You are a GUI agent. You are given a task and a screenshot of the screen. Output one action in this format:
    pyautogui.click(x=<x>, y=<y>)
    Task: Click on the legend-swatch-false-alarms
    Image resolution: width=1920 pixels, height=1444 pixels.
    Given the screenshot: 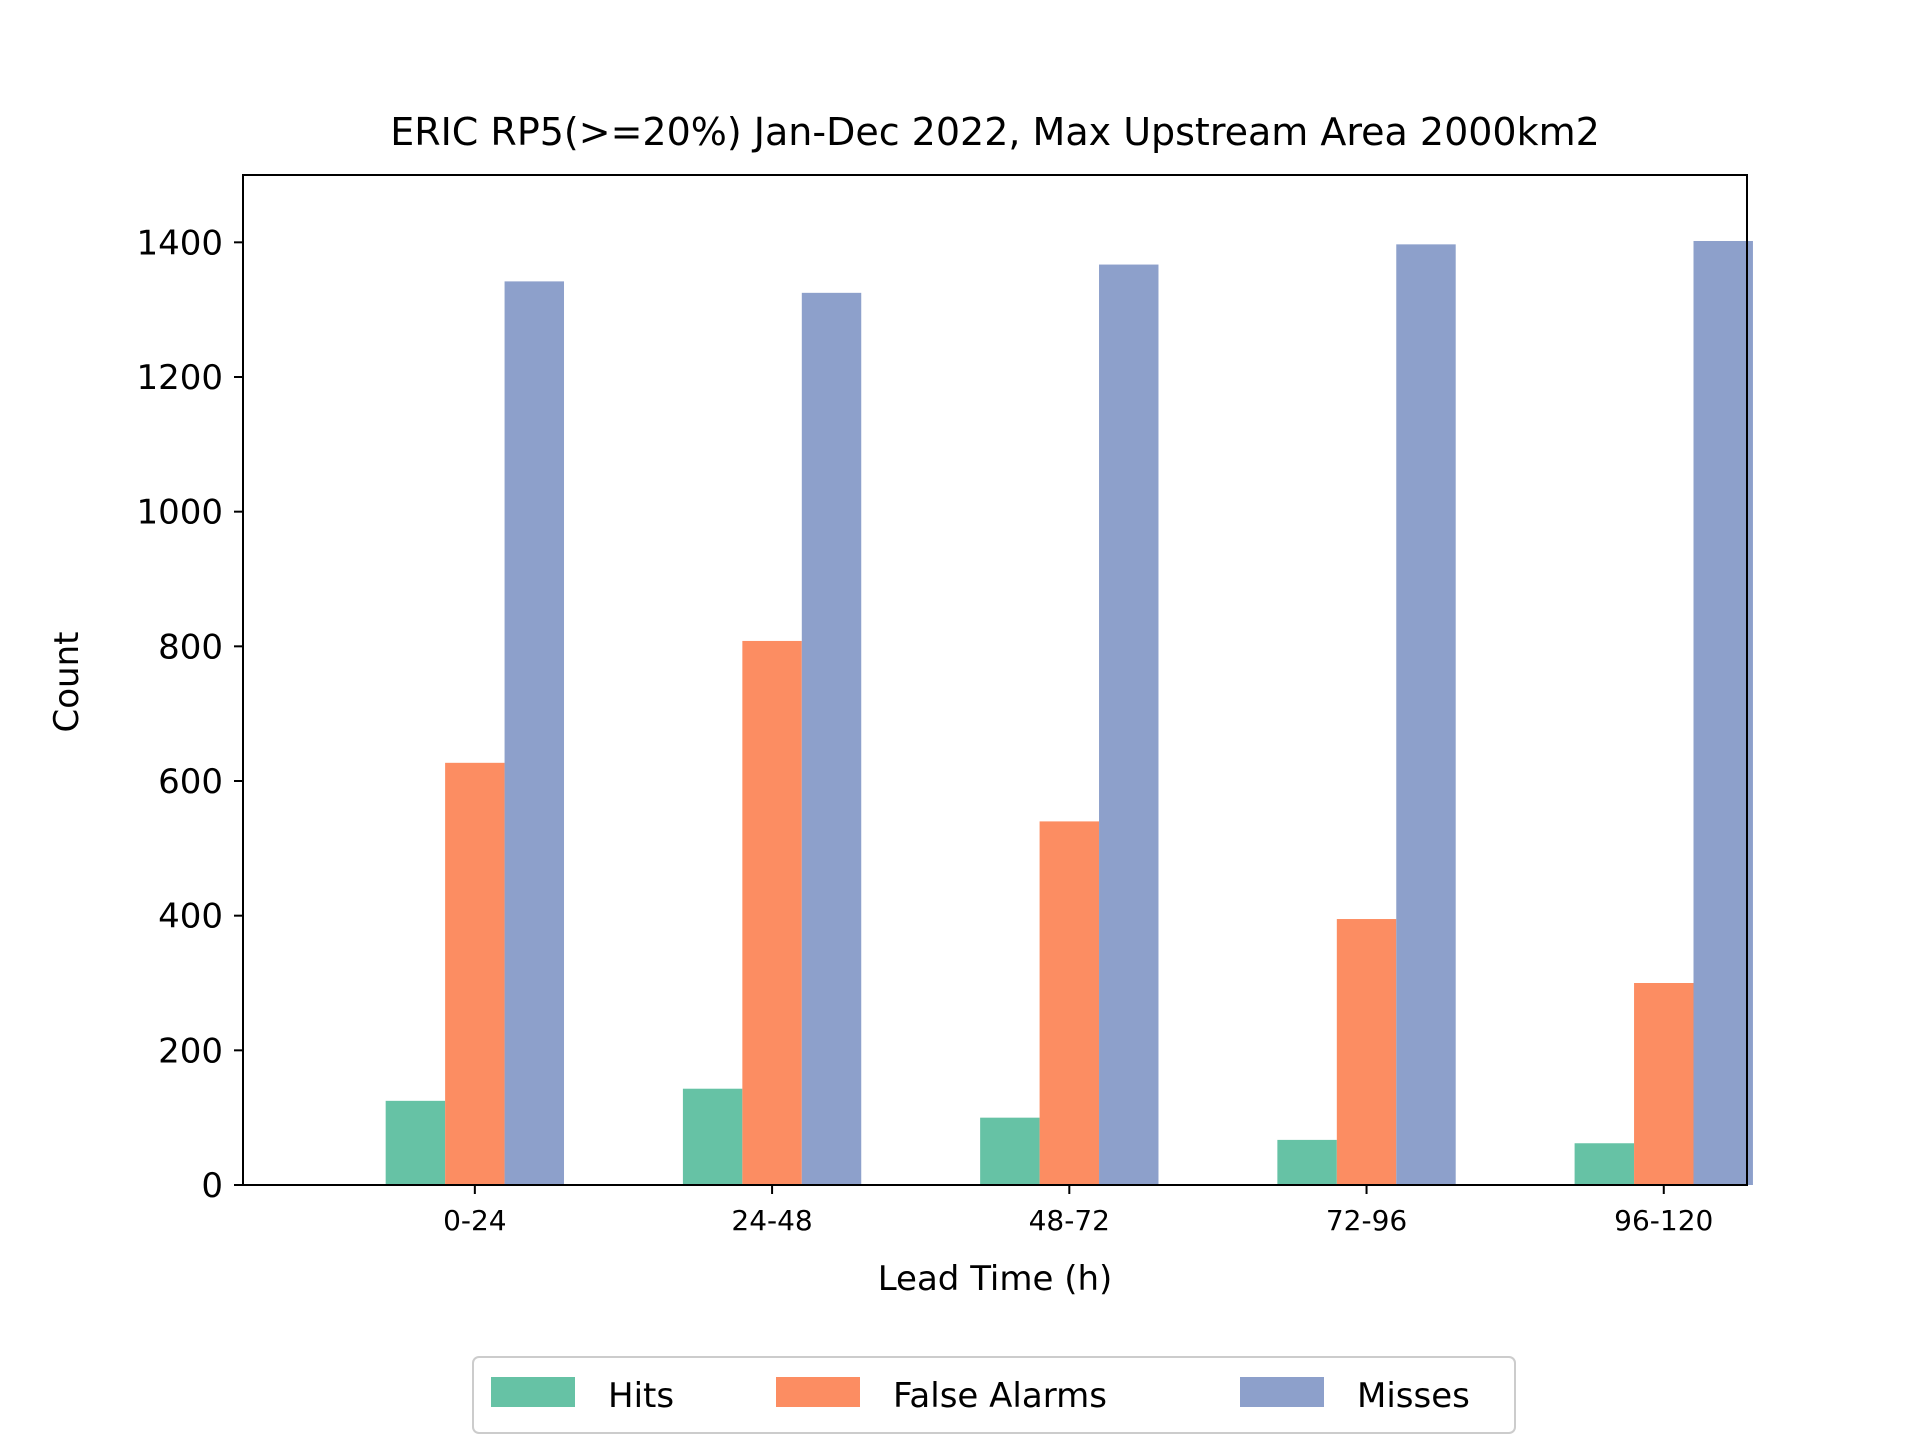 What is the action you would take?
    pyautogui.click(x=818, y=1392)
    